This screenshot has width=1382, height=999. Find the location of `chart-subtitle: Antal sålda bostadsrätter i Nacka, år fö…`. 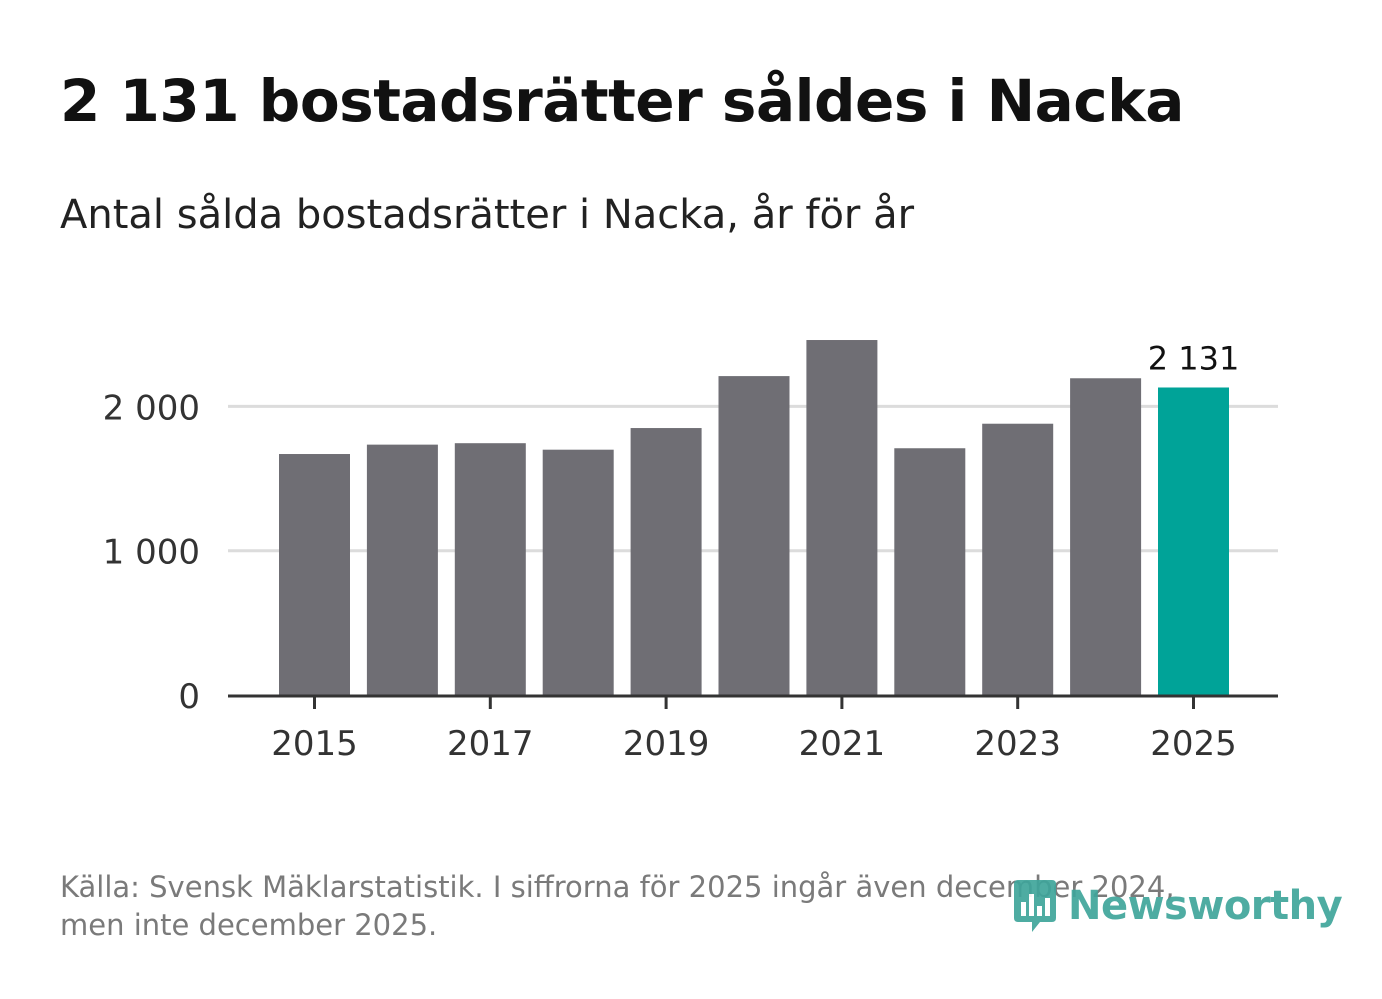

chart-subtitle: Antal sålda bostadsrätter i Nacka, år fö… is located at coordinates (487, 215).